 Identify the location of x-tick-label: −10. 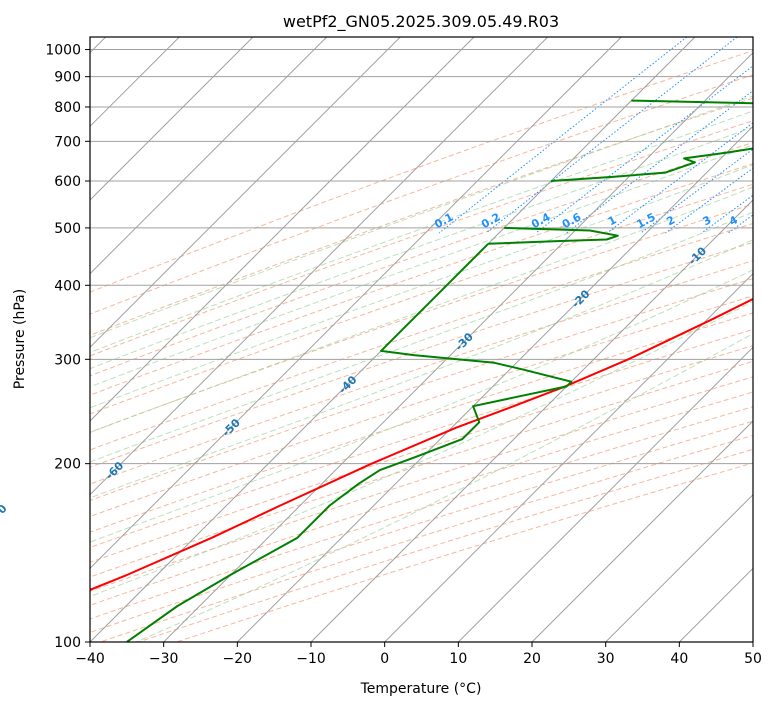
(311, 659).